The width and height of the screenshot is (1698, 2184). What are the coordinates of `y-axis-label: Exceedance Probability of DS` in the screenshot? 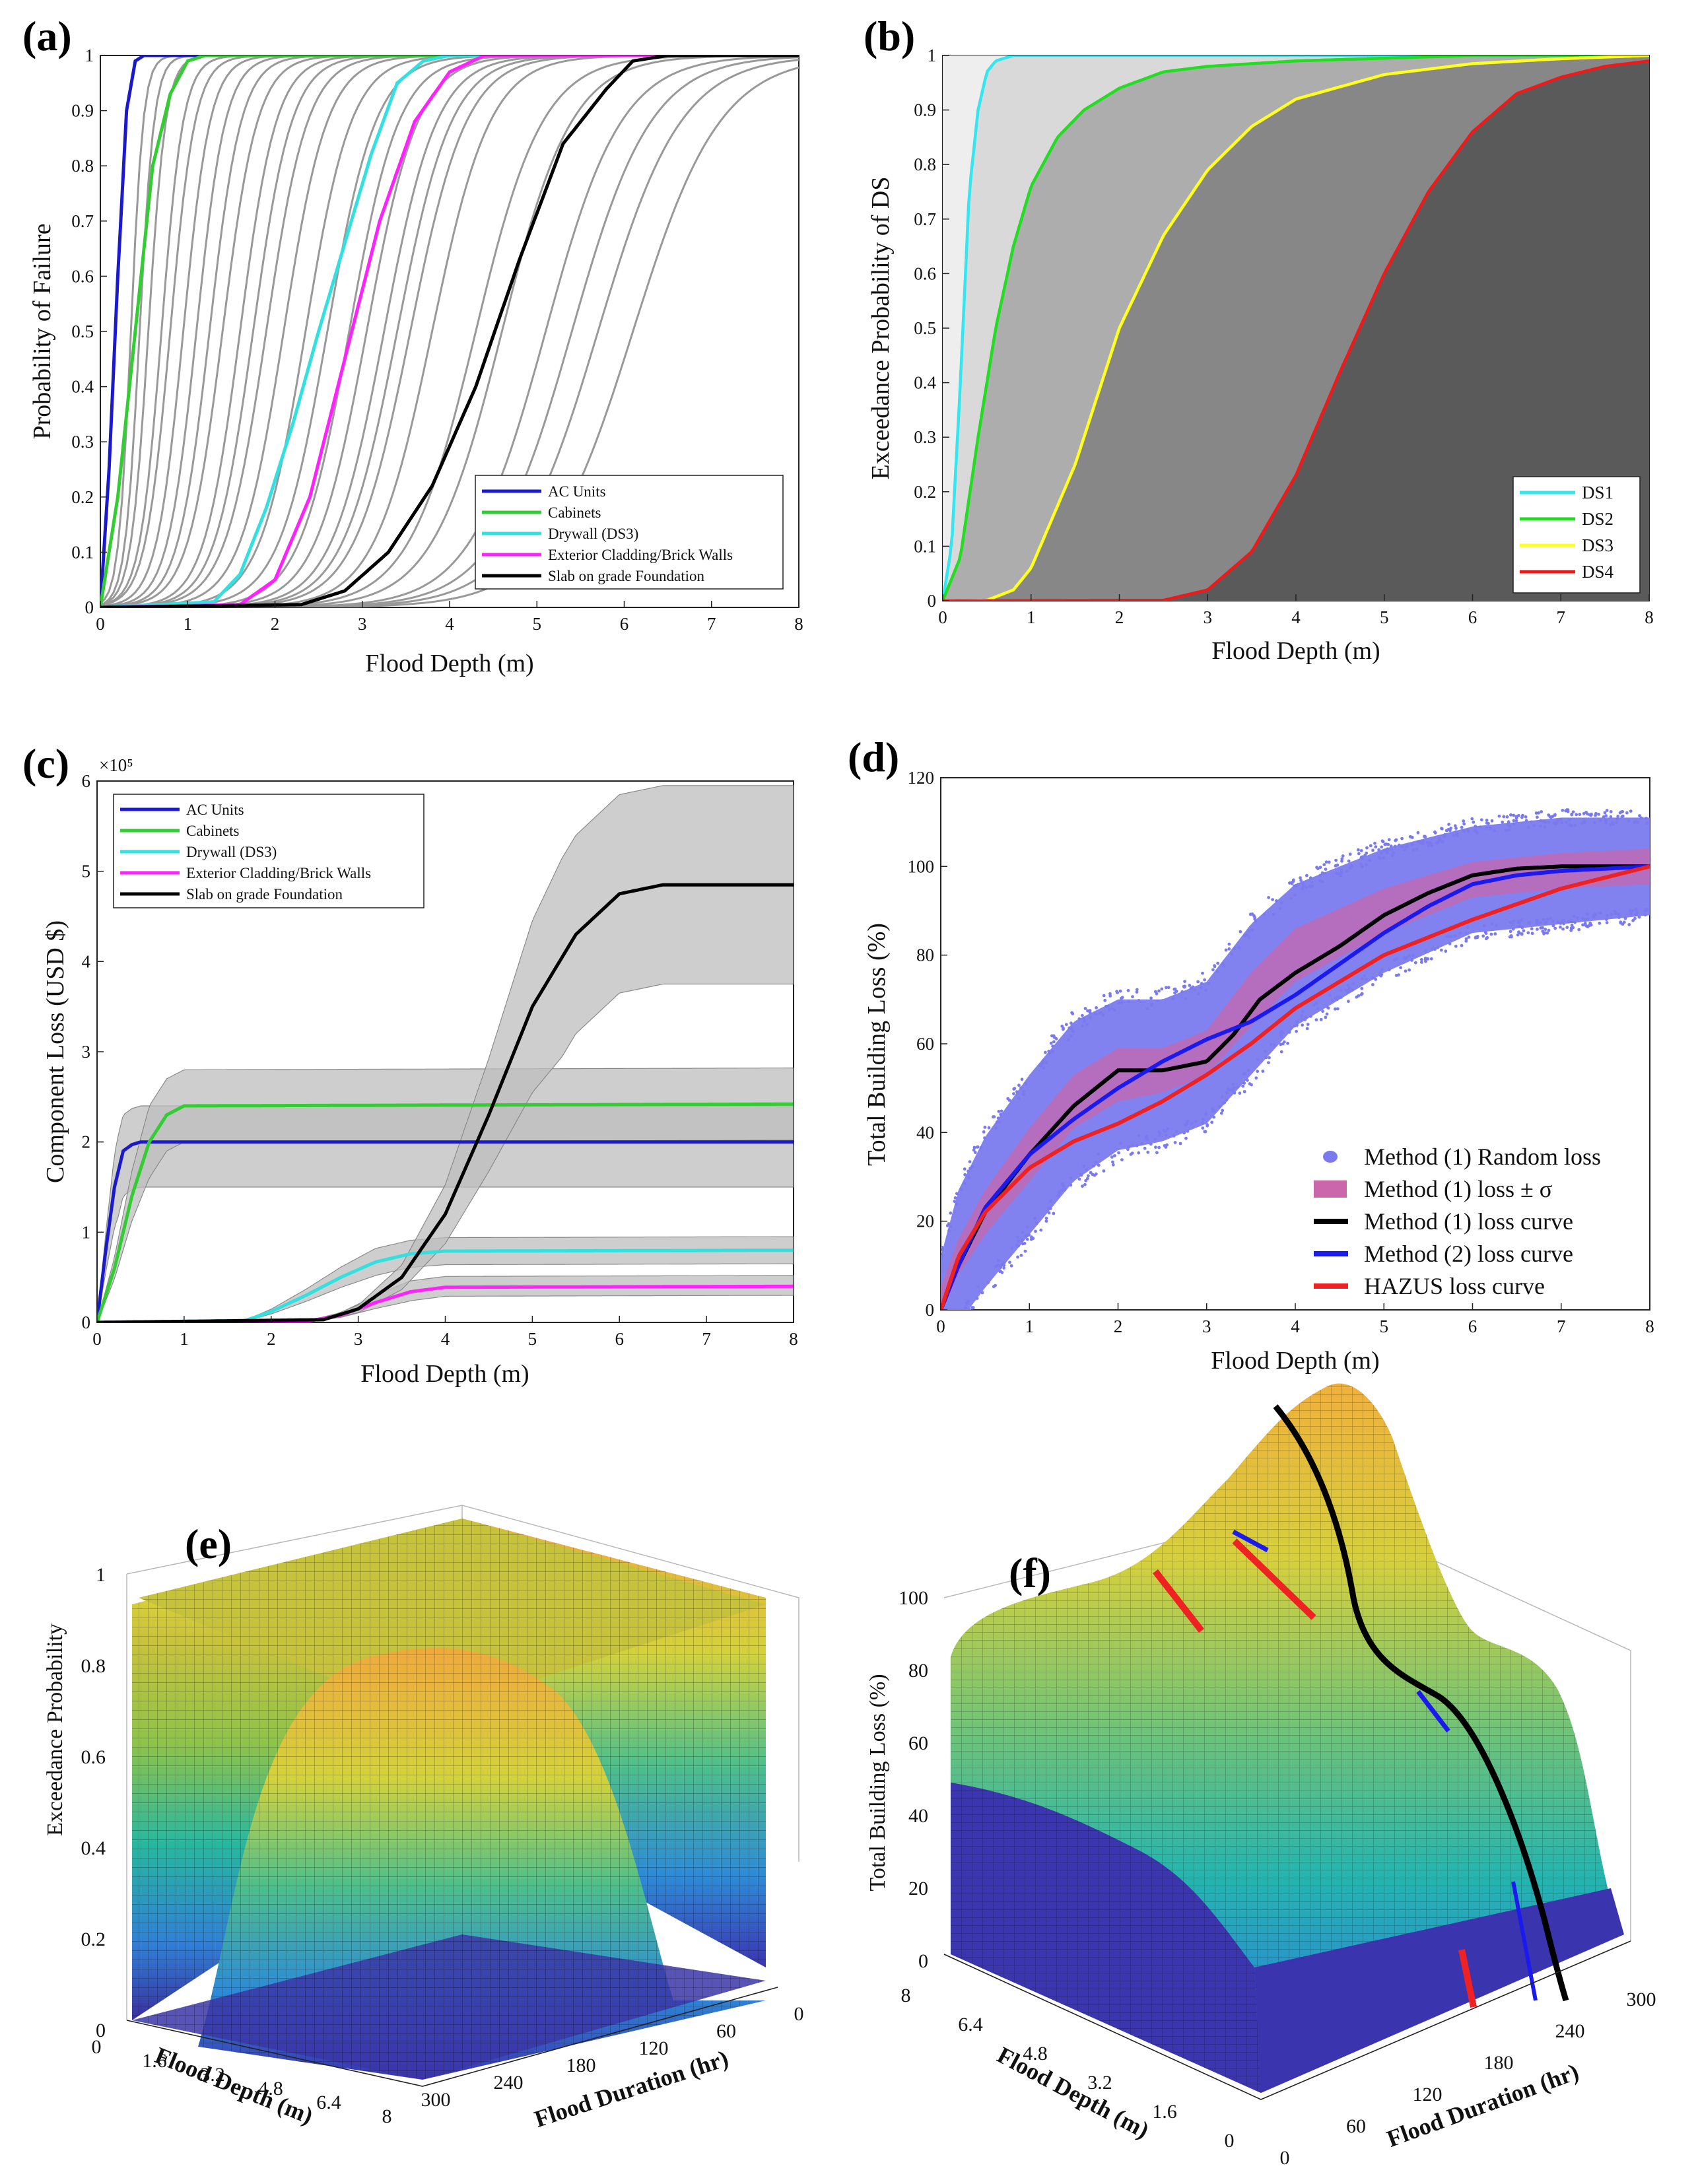 It's located at (881, 327).